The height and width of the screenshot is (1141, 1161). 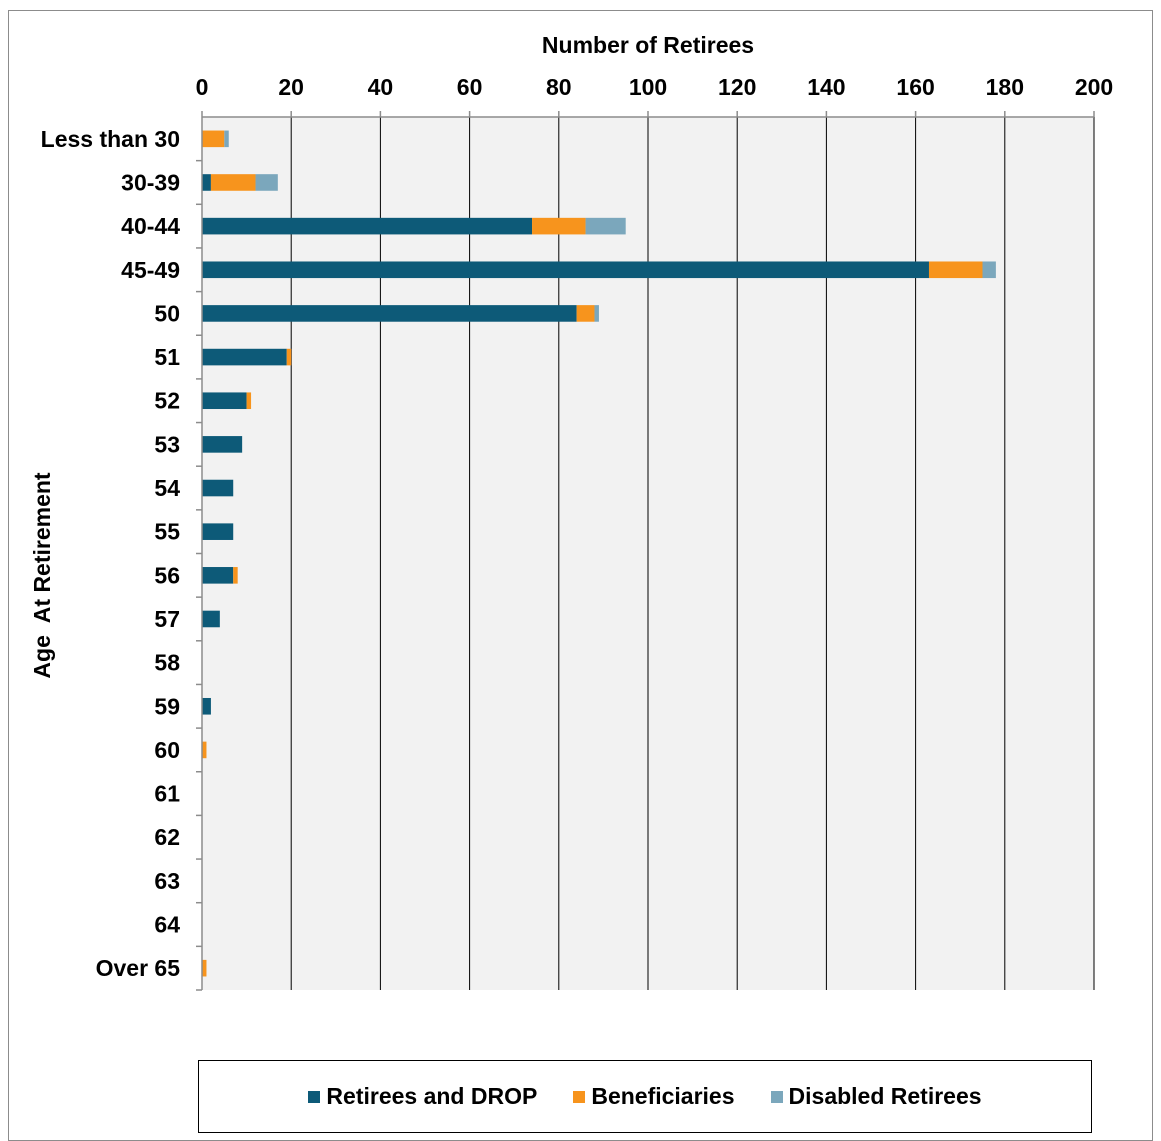 What do you see at coordinates (663, 1096) in the screenshot?
I see `legend-label: Beneficiaries` at bounding box center [663, 1096].